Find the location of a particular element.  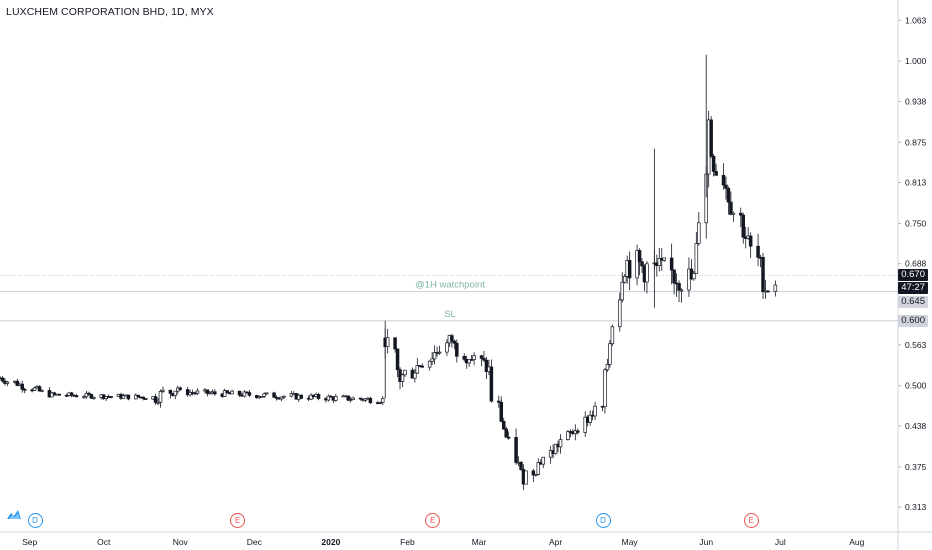

horizontal-lines: @1H watchpoint SL is located at coordinates (449, 298).